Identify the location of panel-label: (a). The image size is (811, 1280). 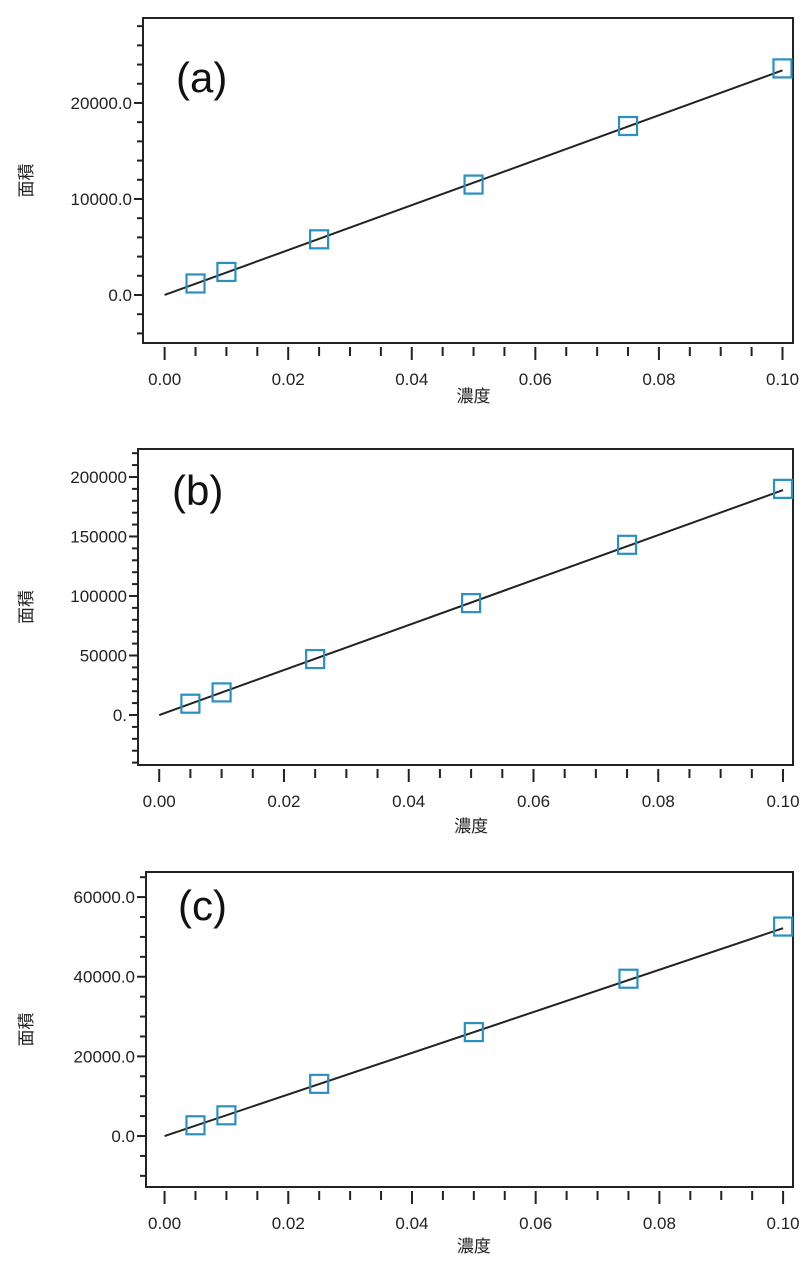
(201, 77).